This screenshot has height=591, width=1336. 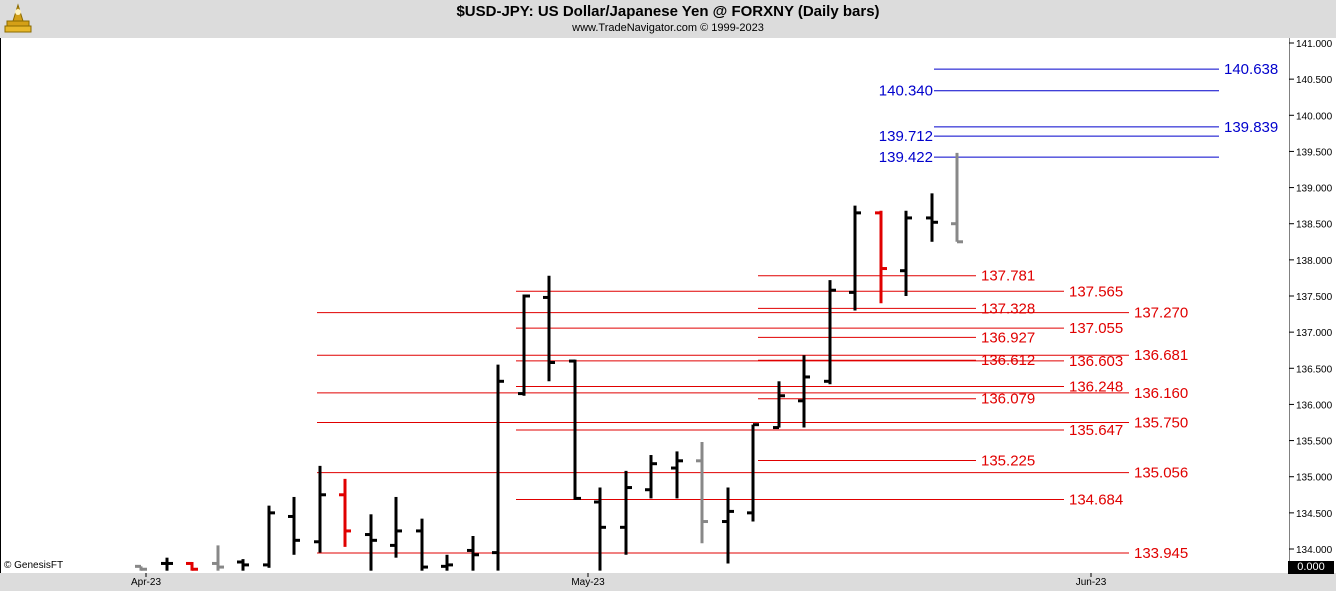 I want to click on level-label: 136.927, so click(x=1008, y=337).